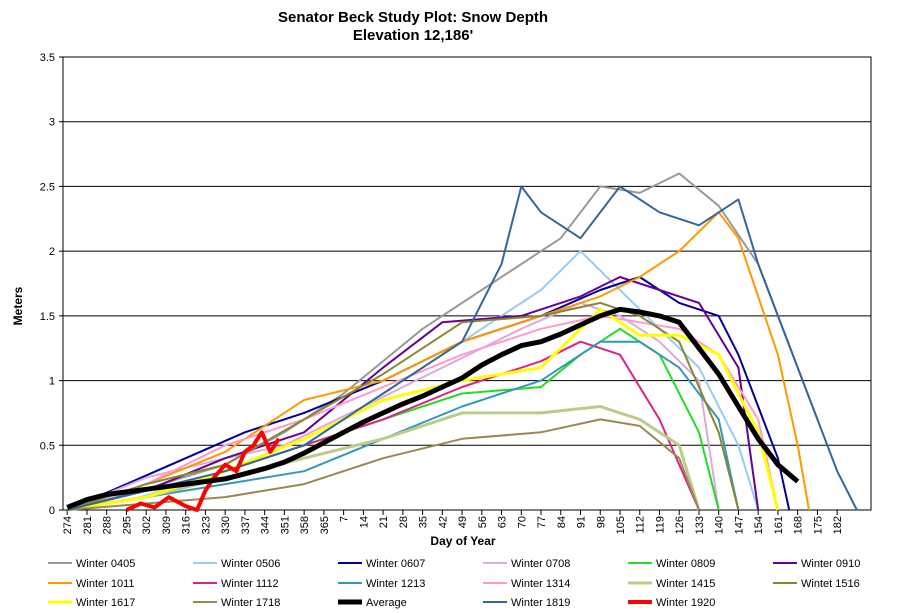  I want to click on legend-label: Winter 1112, so click(250, 584).